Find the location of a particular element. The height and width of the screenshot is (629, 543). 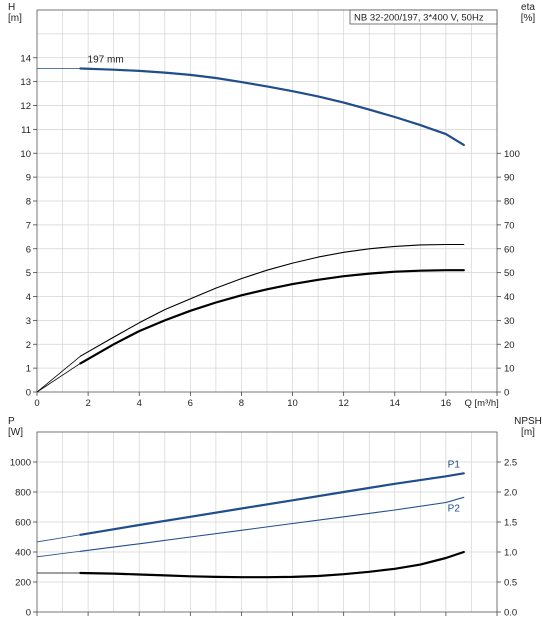

series-label-p1: P1 is located at coordinates (454, 464).